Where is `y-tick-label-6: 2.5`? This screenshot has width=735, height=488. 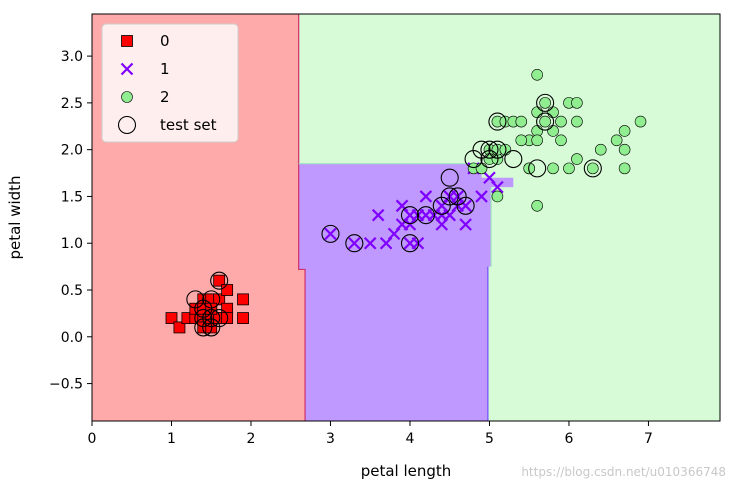 y-tick-label-6: 2.5 is located at coordinates (72, 104).